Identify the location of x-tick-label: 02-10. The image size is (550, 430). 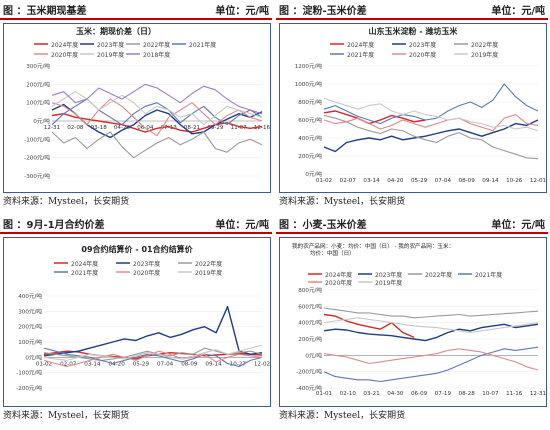
(348, 394).